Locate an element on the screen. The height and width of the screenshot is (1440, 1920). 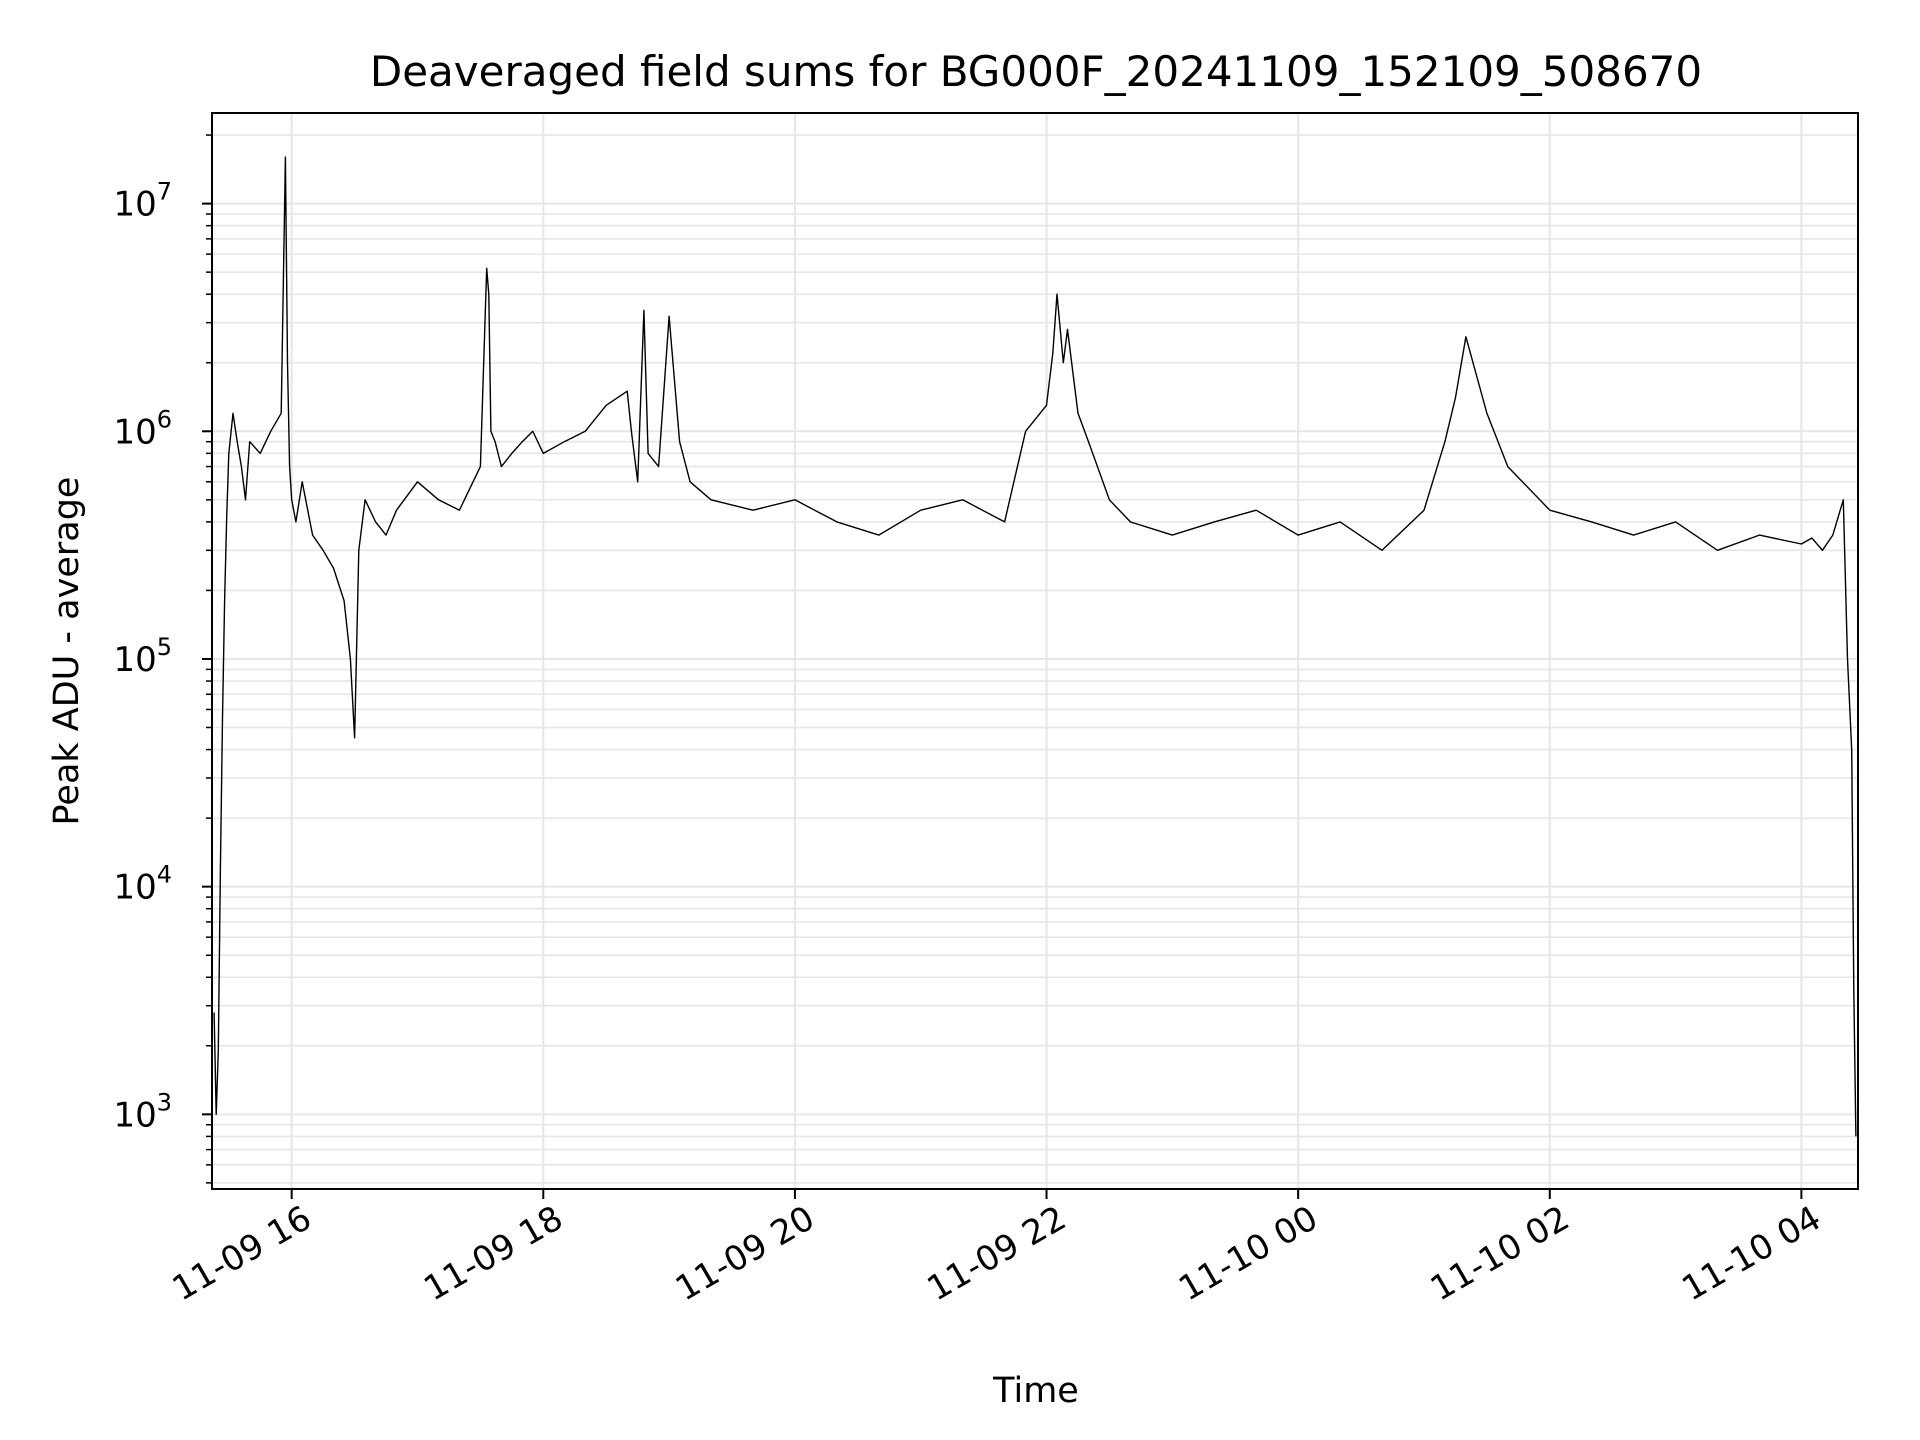
y-axis-title: Peak ADU - average is located at coordinates (67, 651).